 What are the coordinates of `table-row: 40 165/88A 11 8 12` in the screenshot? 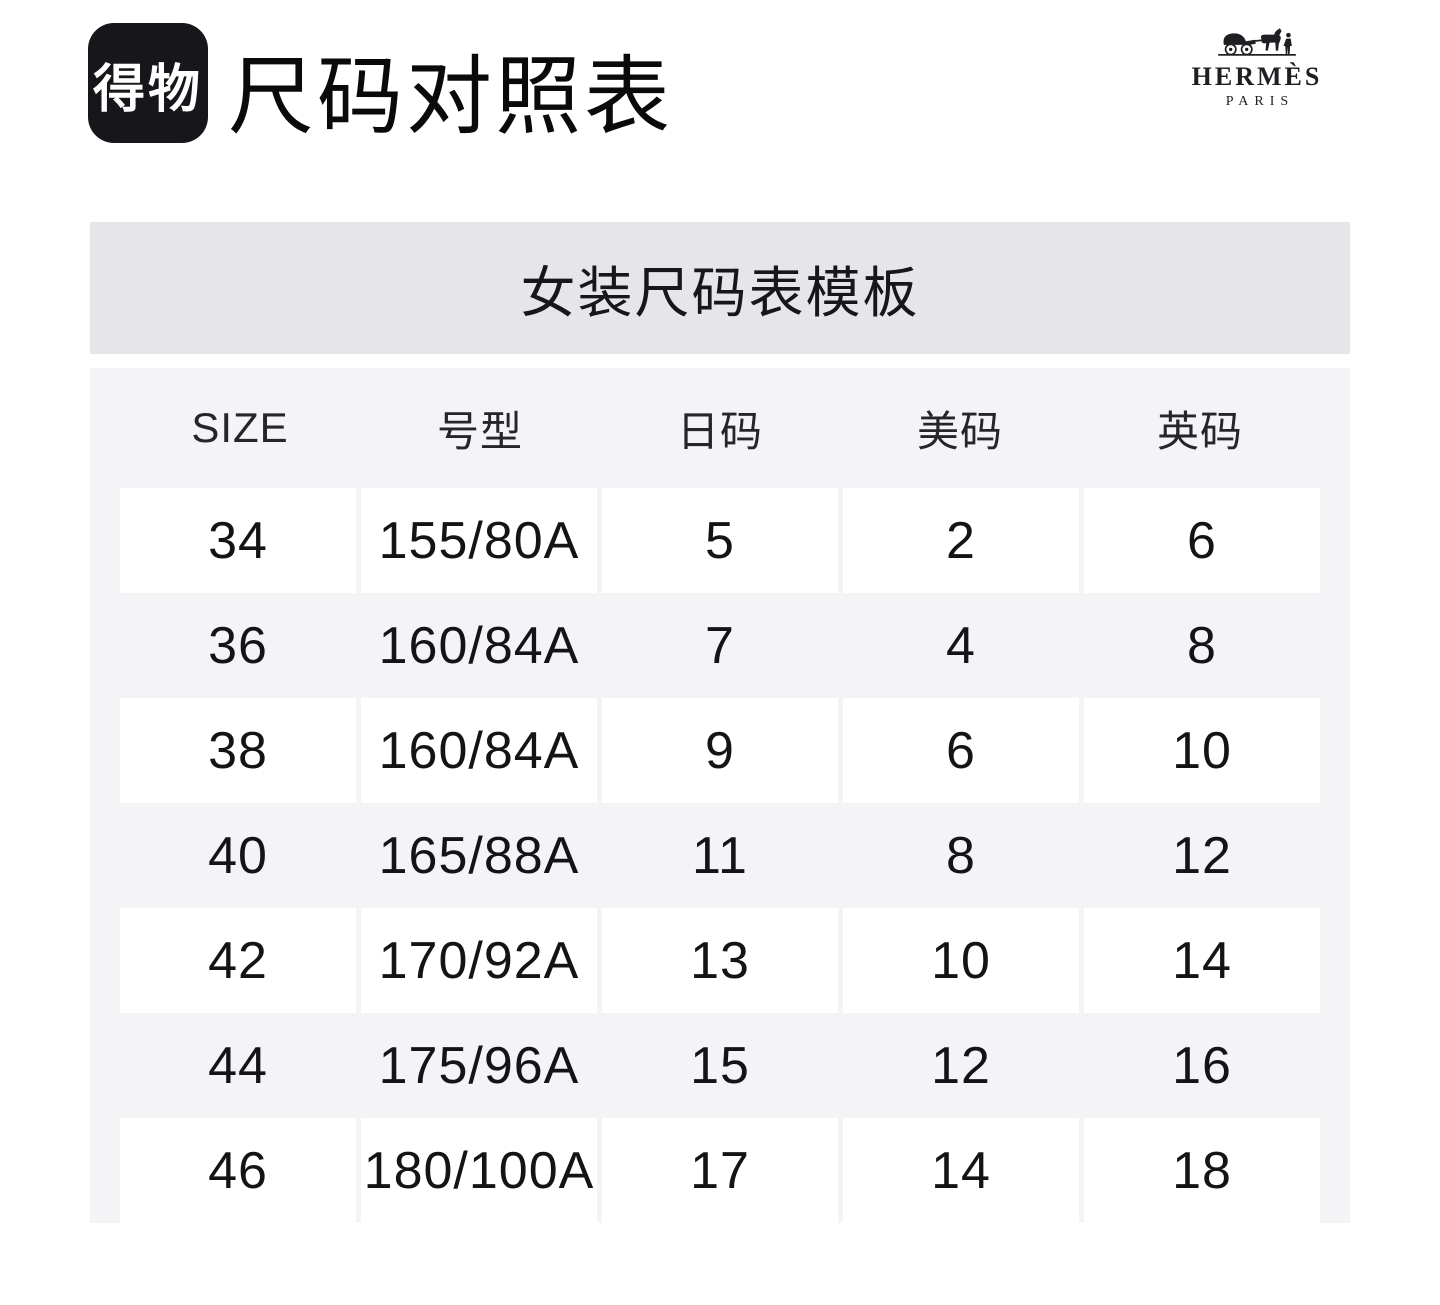 It's located at (720, 855).